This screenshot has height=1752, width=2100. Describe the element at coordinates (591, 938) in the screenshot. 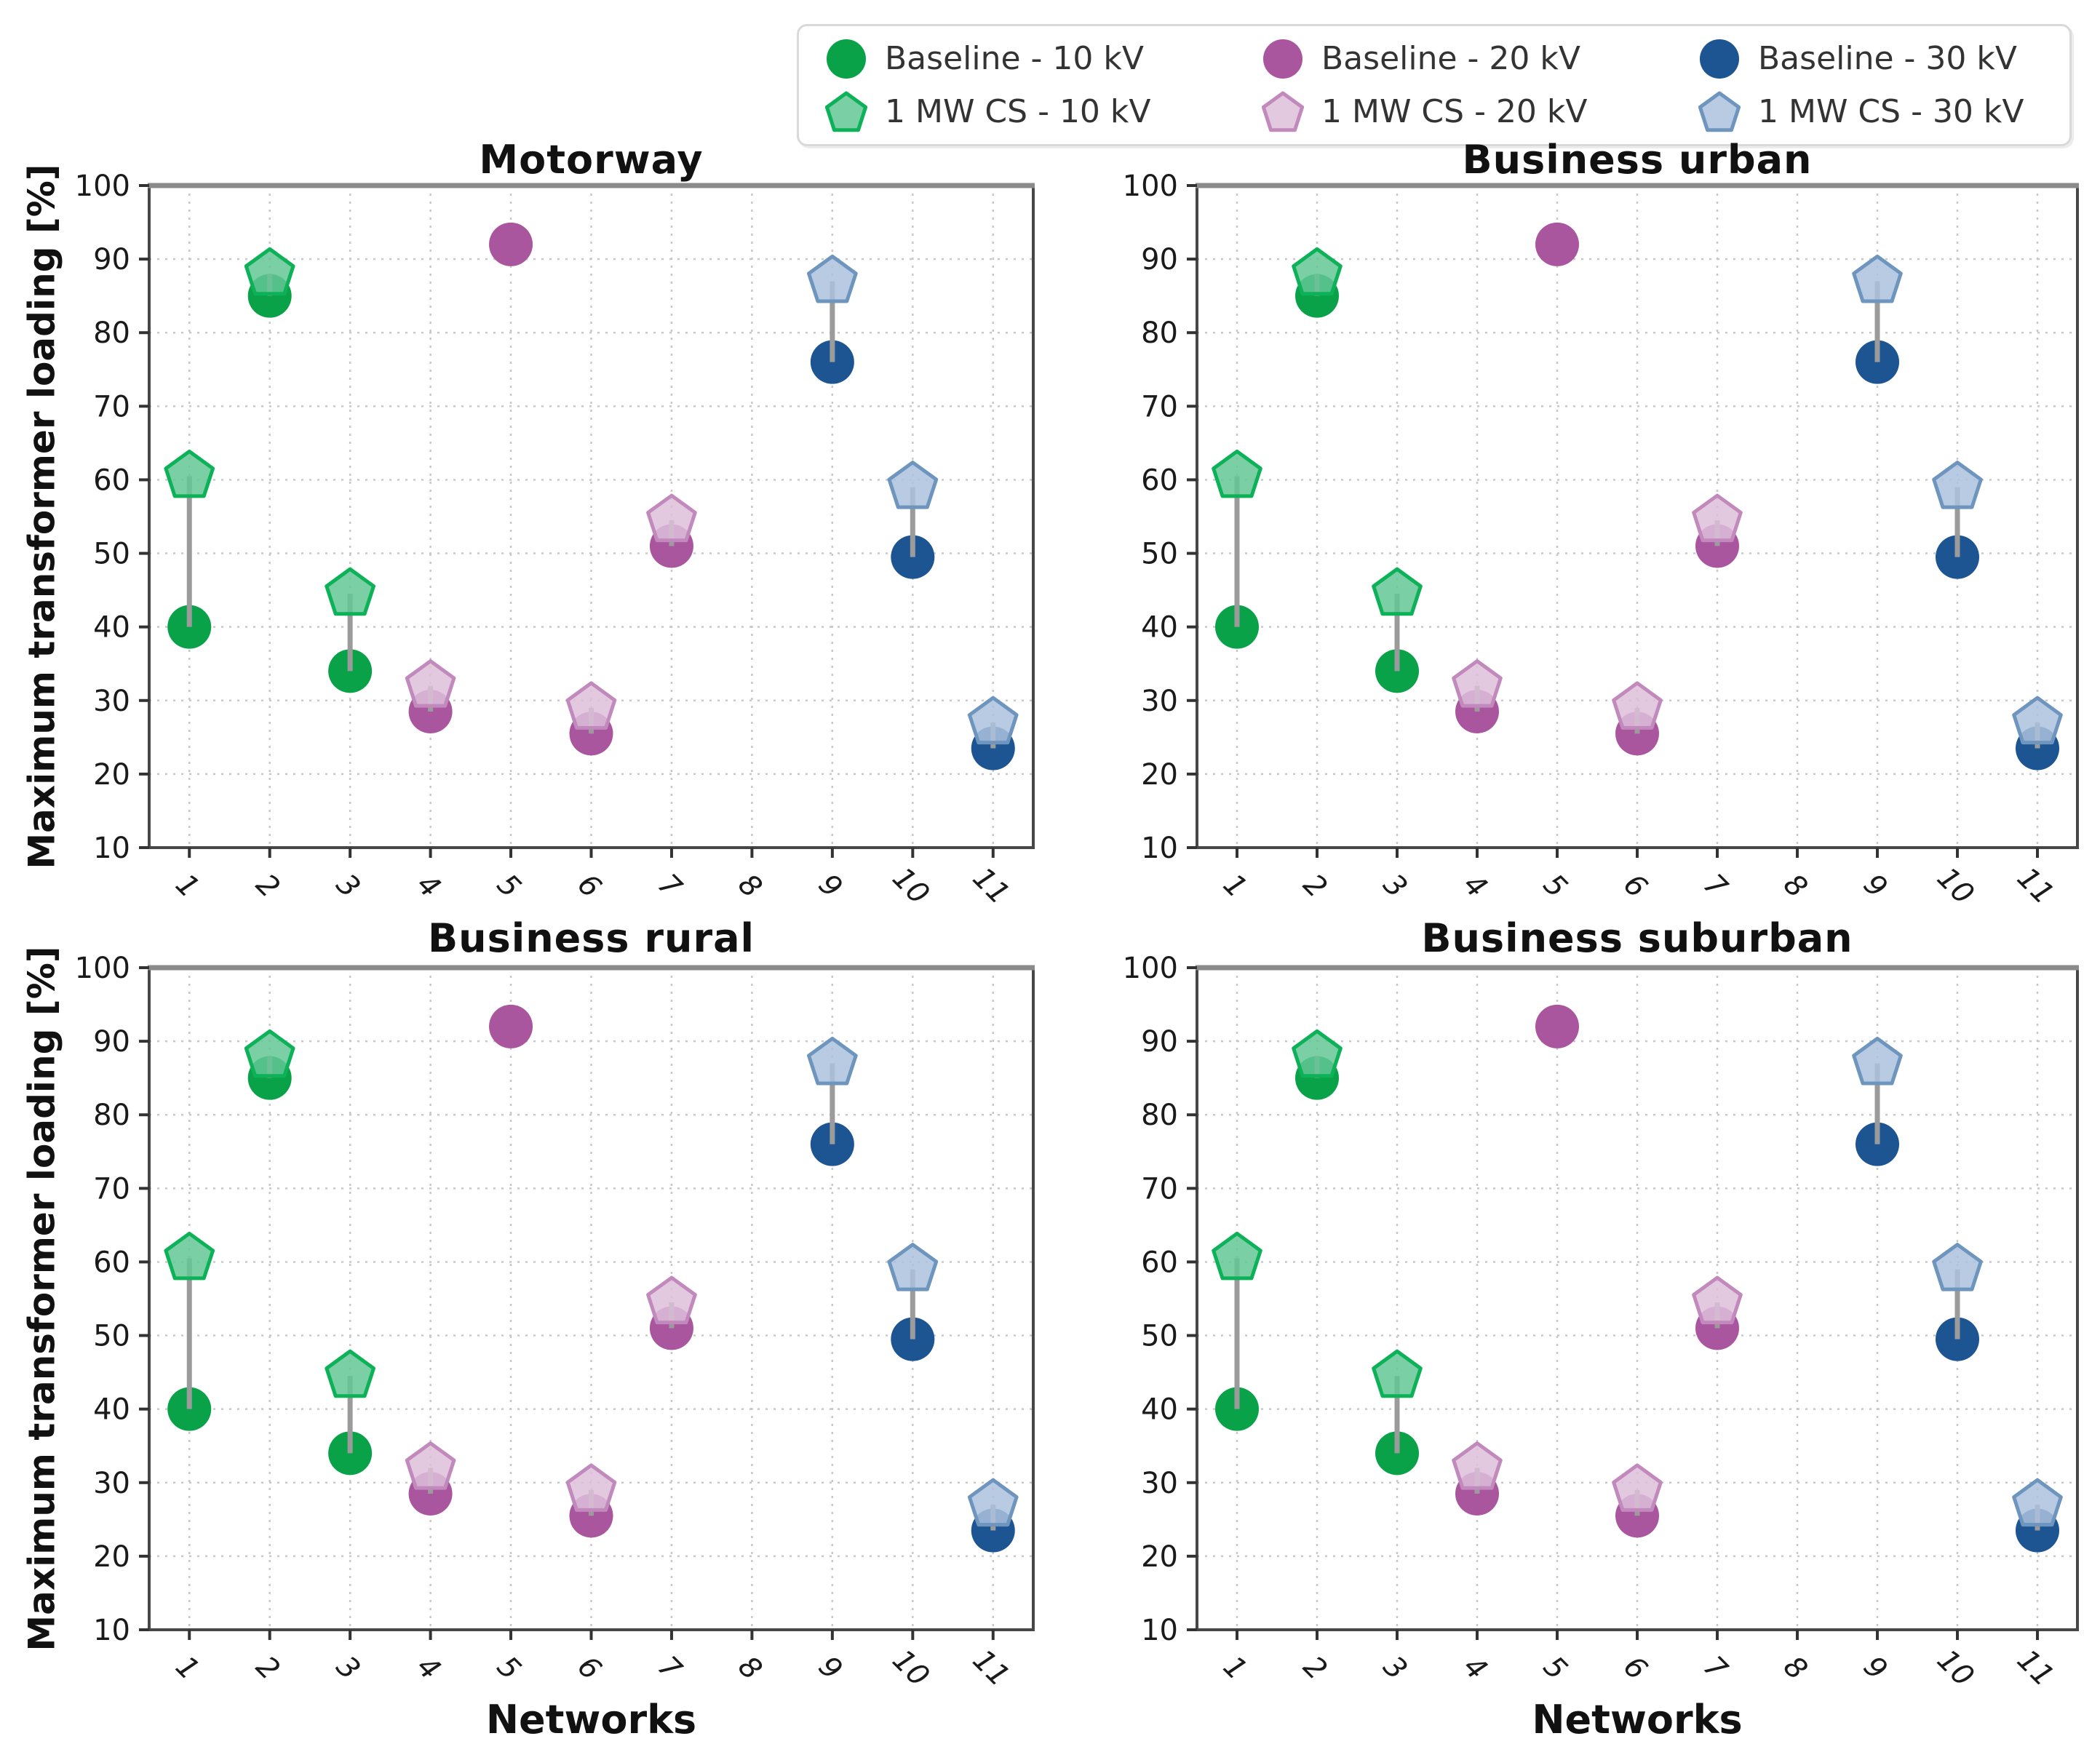

I see `panel-title-business-rural: Business rural` at that location.